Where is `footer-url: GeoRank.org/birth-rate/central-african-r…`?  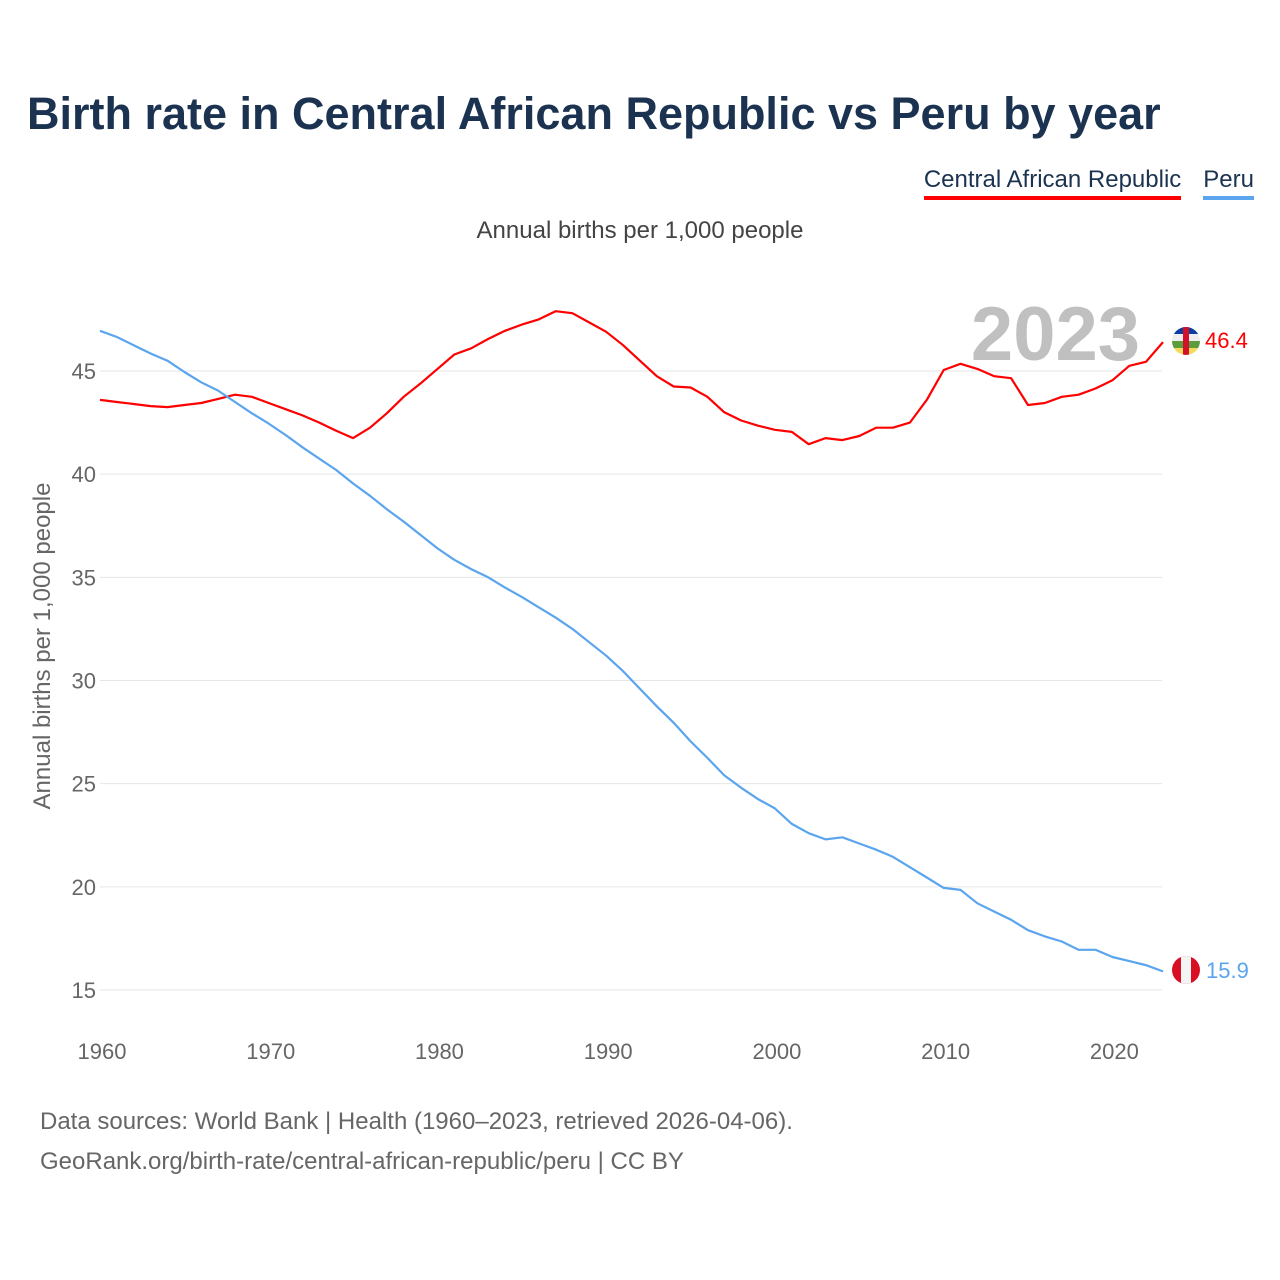
footer-url: GeoRank.org/birth-rate/central-african-r… is located at coordinates (362, 1161).